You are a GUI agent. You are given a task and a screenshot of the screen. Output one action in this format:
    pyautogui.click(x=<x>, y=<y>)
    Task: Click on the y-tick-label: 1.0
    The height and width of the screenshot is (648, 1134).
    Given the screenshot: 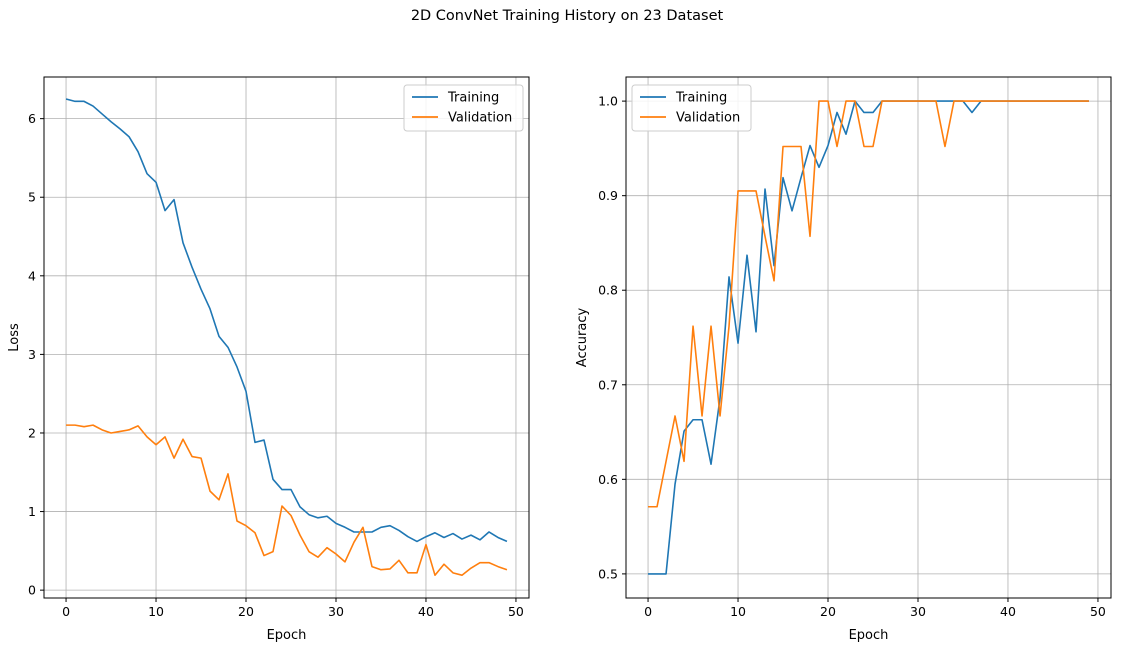 What is the action you would take?
    pyautogui.click(x=608, y=101)
    